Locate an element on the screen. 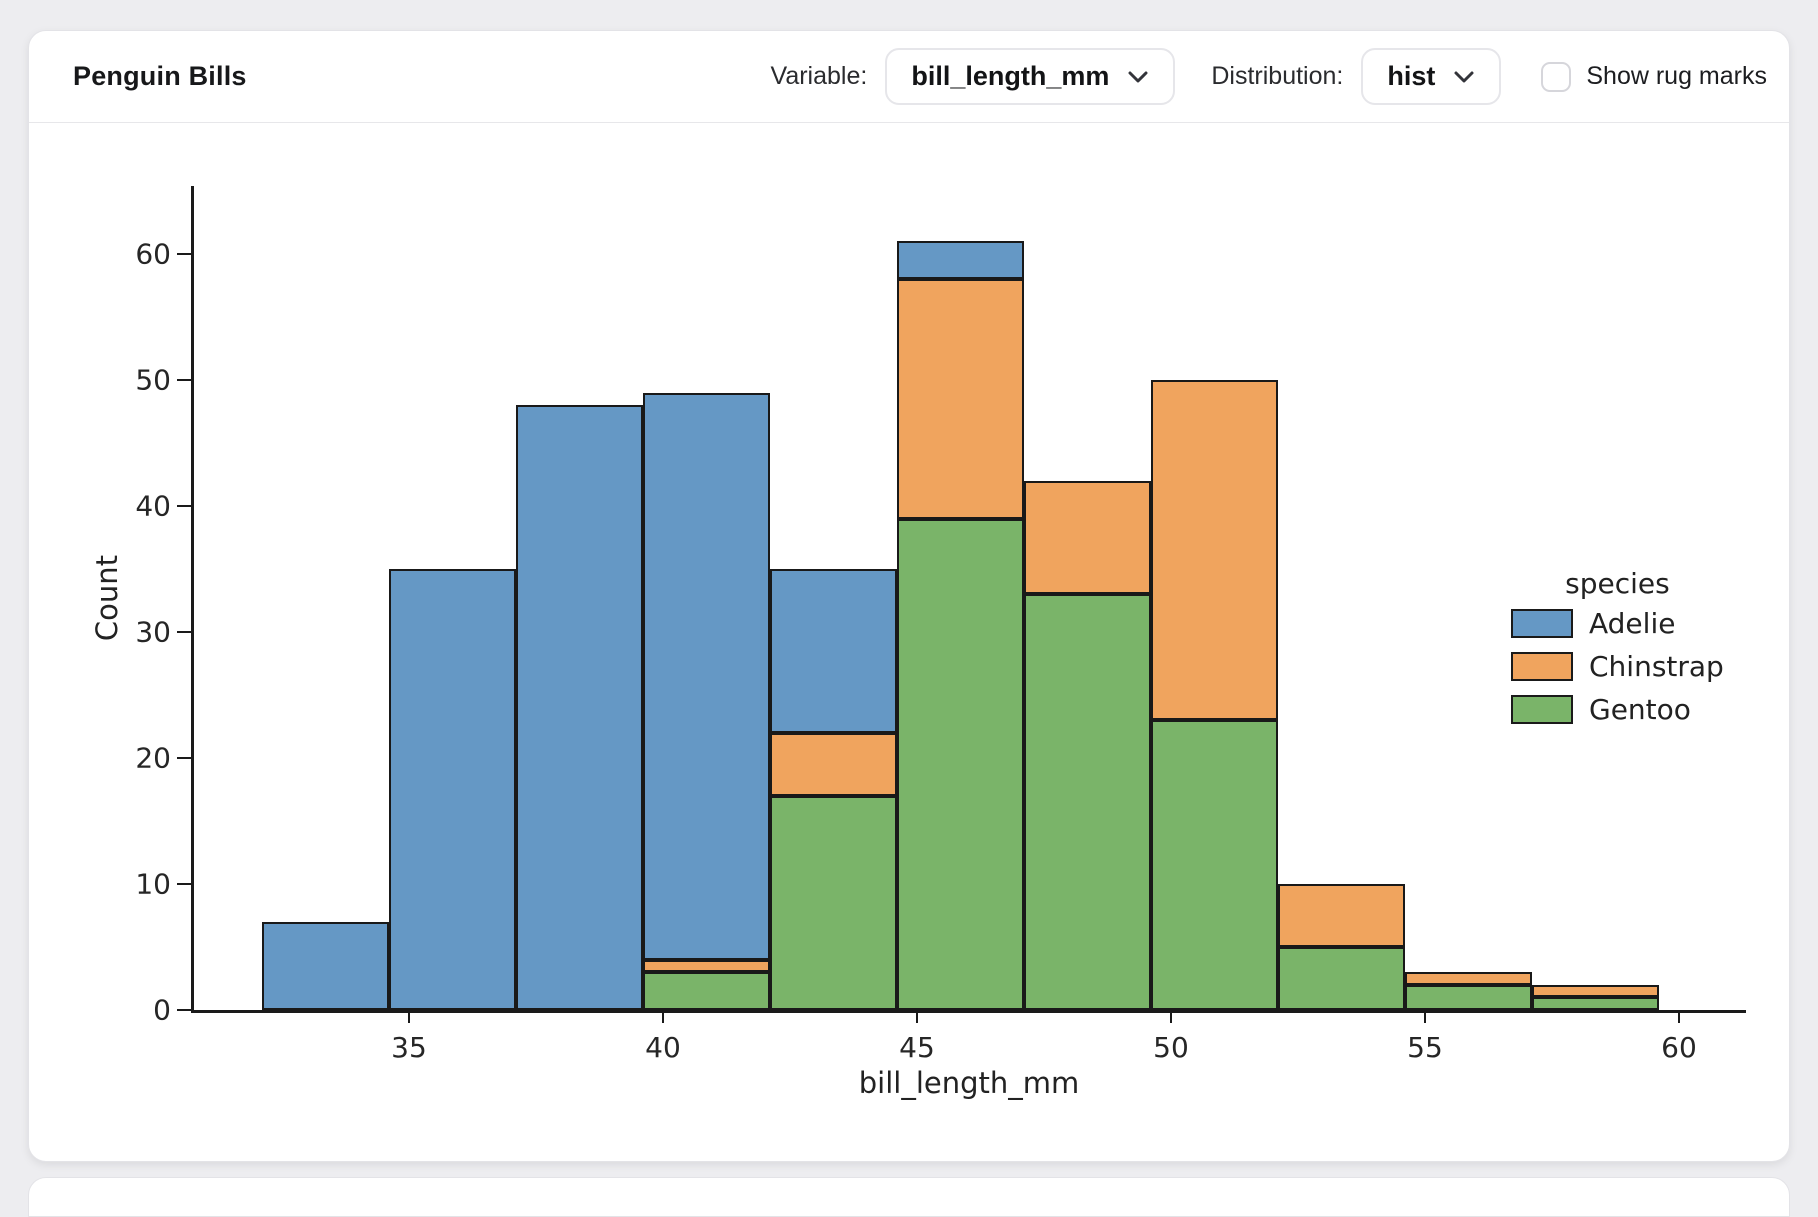 Image resolution: width=1818 pixels, height=1217 pixels. legend-row-gentoo: Gentoo is located at coordinates (1617, 709).